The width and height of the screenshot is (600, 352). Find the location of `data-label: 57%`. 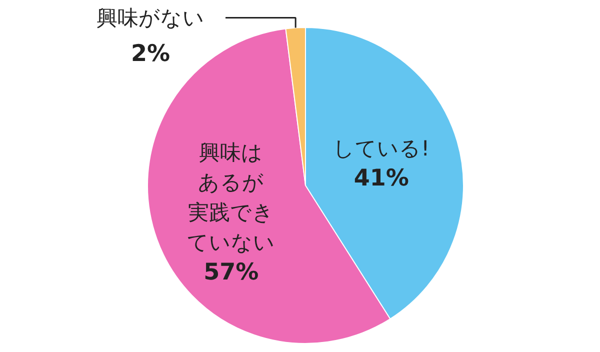

data-label: 57% is located at coordinates (231, 272).